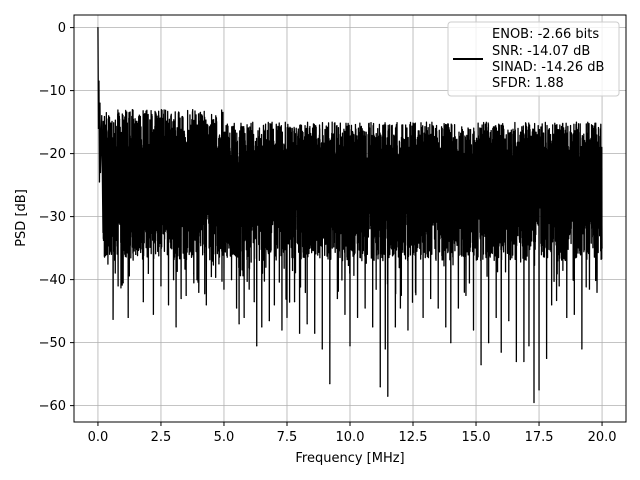  Describe the element at coordinates (224, 437) in the screenshot. I see `x-tick-label: 5.0` at that location.